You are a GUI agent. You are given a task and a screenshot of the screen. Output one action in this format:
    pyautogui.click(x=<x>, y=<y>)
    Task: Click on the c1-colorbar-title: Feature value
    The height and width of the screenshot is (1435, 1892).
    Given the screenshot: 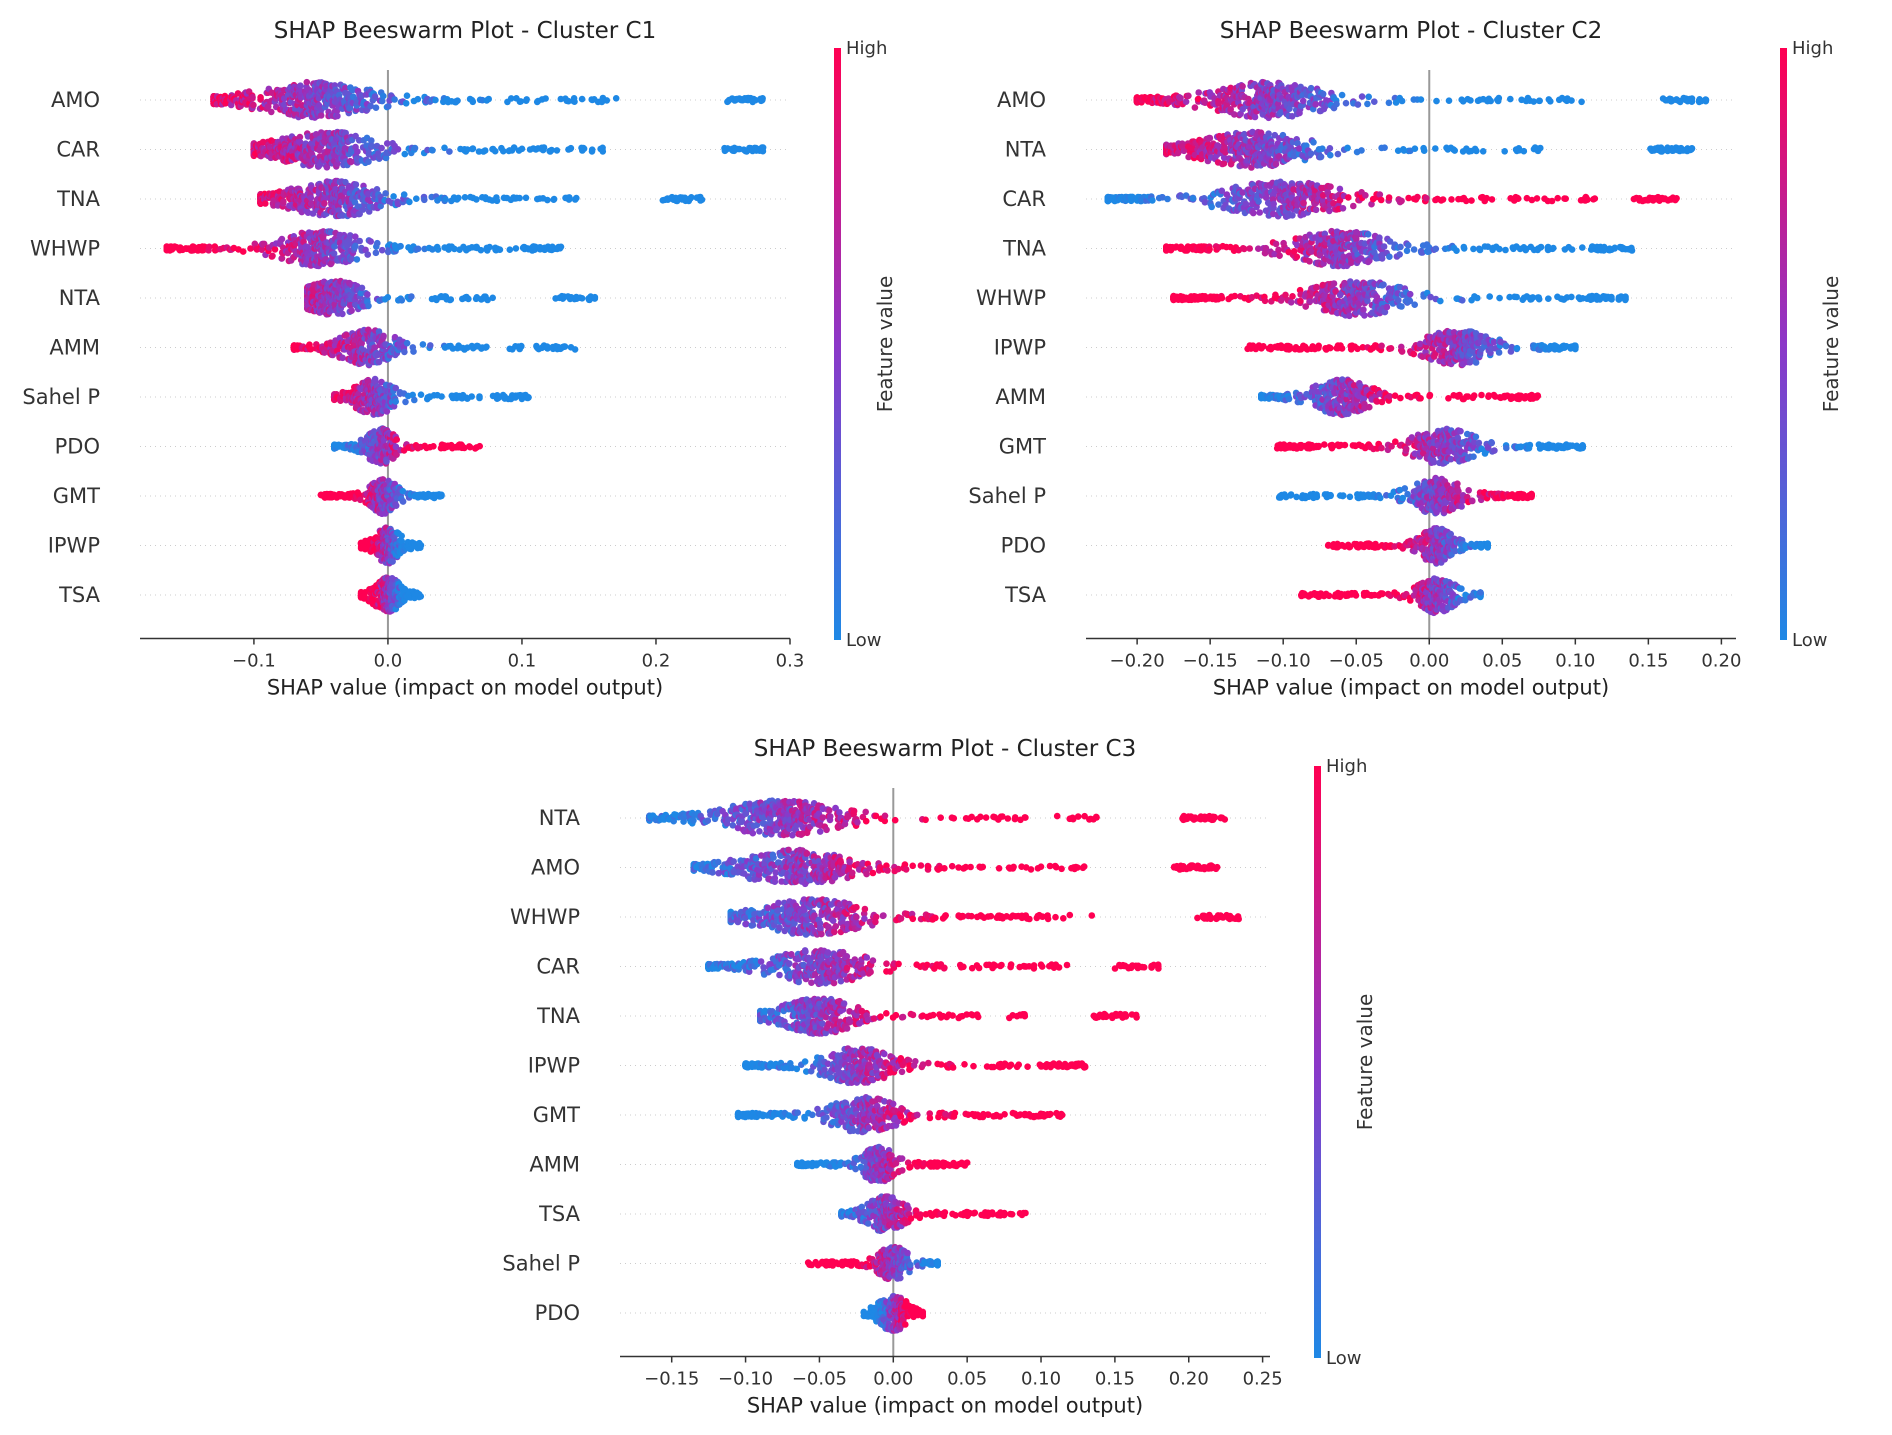 What is the action you would take?
    pyautogui.click(x=885, y=344)
    